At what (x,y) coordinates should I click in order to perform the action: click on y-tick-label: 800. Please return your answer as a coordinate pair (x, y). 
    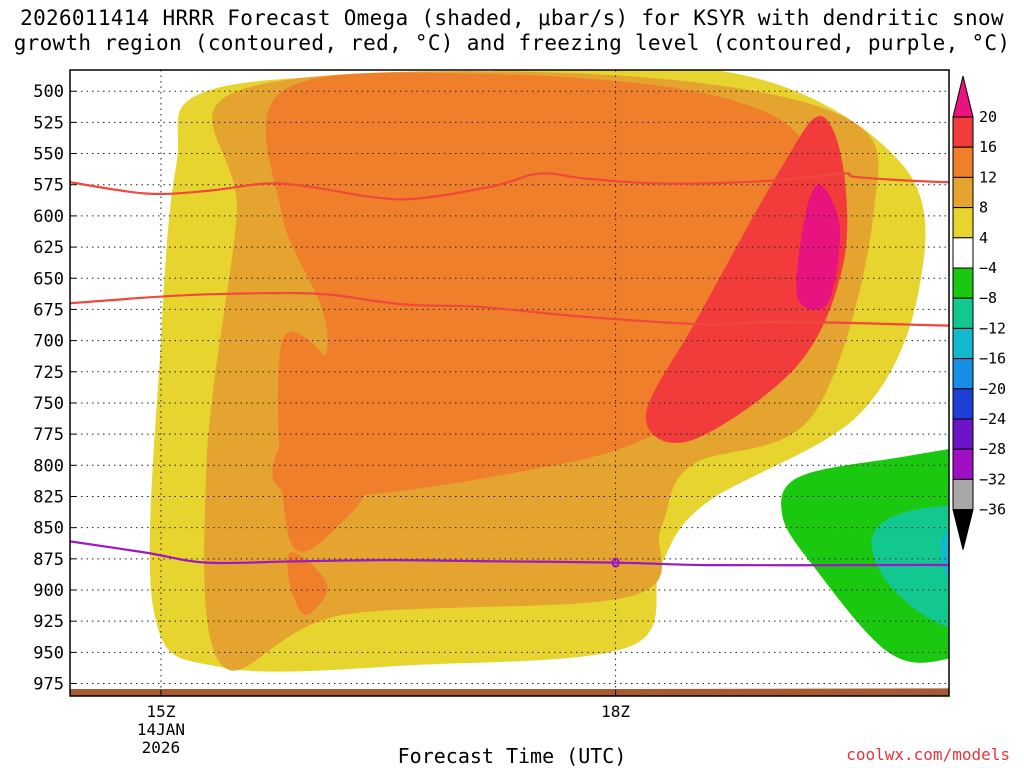
    Looking at the image, I should click on (48, 466).